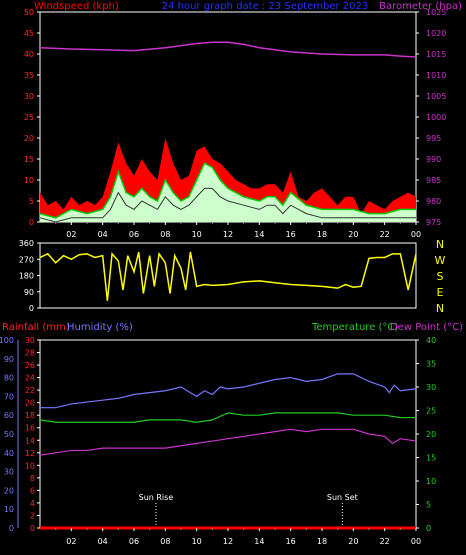  What do you see at coordinates (100, 327) in the screenshot?
I see `humidity-title: Humidity (%)` at bounding box center [100, 327].